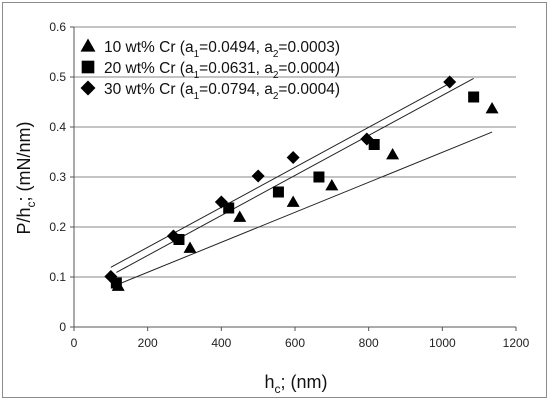 The width and height of the screenshot is (550, 401). Describe the element at coordinates (369, 343) in the screenshot. I see `x-tick-label: 800` at that location.